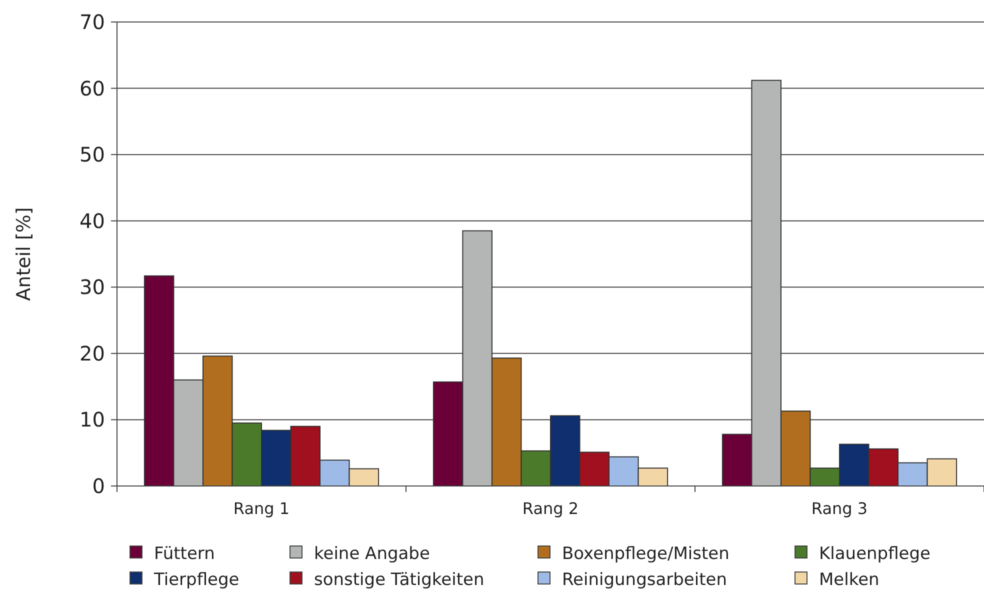 Image resolution: width=984 pixels, height=601 pixels. I want to click on legend-label: Reinigungsarbeiten, so click(644, 580).